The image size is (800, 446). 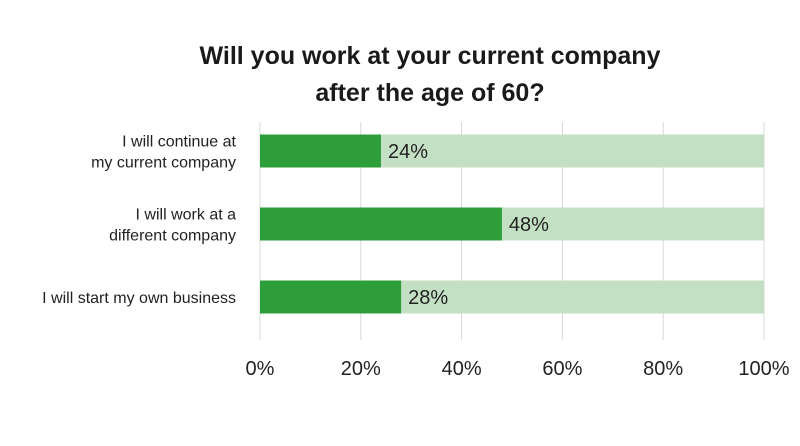 I want to click on category-label-0: I will continue at my current company, so click(x=163, y=153).